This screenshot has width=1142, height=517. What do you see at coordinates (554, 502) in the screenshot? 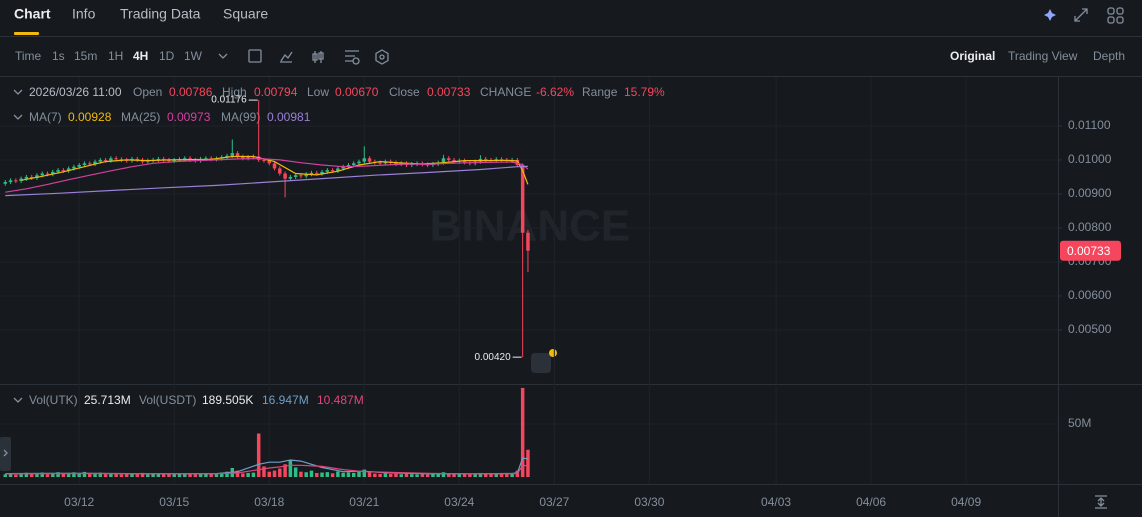
I see `x-tick-label: 03/27` at bounding box center [554, 502].